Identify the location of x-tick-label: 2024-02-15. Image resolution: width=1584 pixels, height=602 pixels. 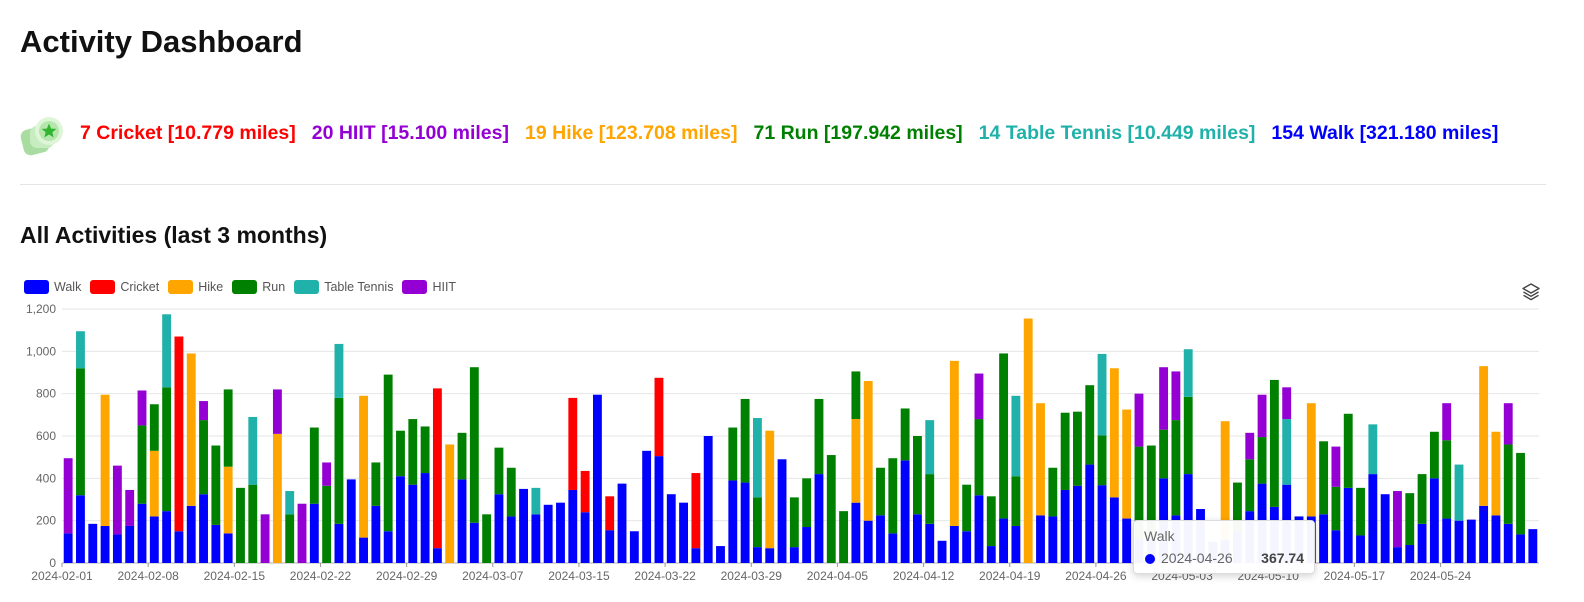
(235, 576).